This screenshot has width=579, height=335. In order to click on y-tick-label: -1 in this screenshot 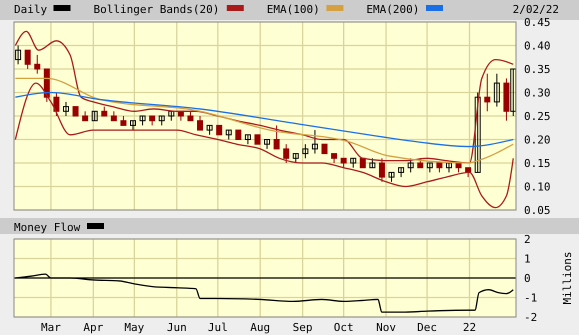, I will do `click(531, 298)`.